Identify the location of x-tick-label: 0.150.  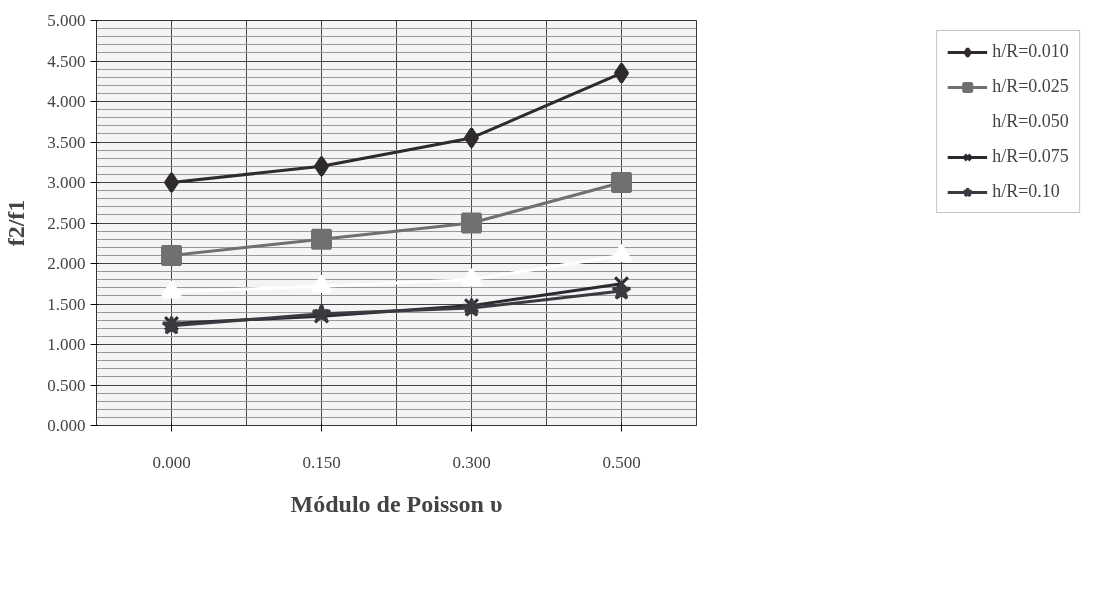
(321, 462).